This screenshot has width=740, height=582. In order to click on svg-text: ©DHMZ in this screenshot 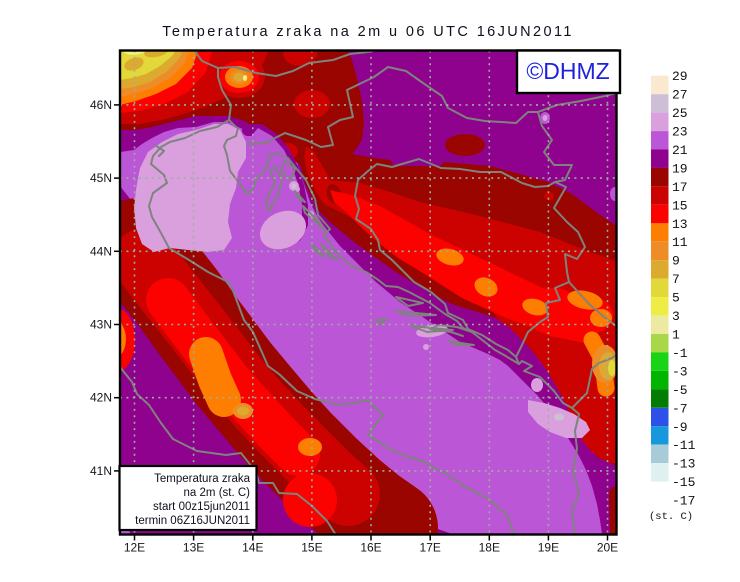, I will do `click(567, 71)`.